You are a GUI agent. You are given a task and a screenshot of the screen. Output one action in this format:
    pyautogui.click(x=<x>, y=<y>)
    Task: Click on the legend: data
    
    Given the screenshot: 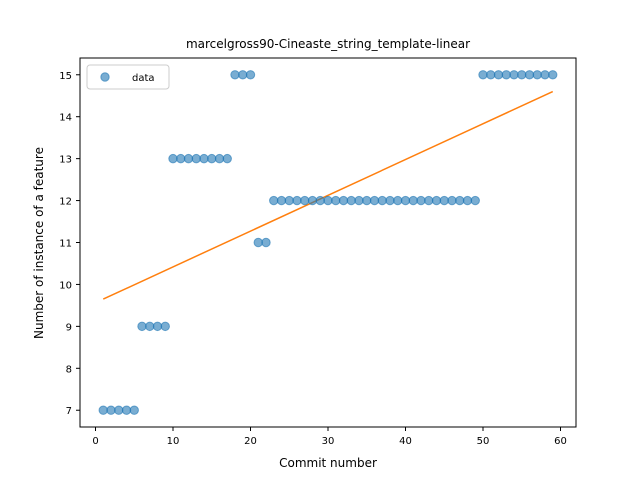 What is the action you would take?
    pyautogui.click(x=128, y=77)
    